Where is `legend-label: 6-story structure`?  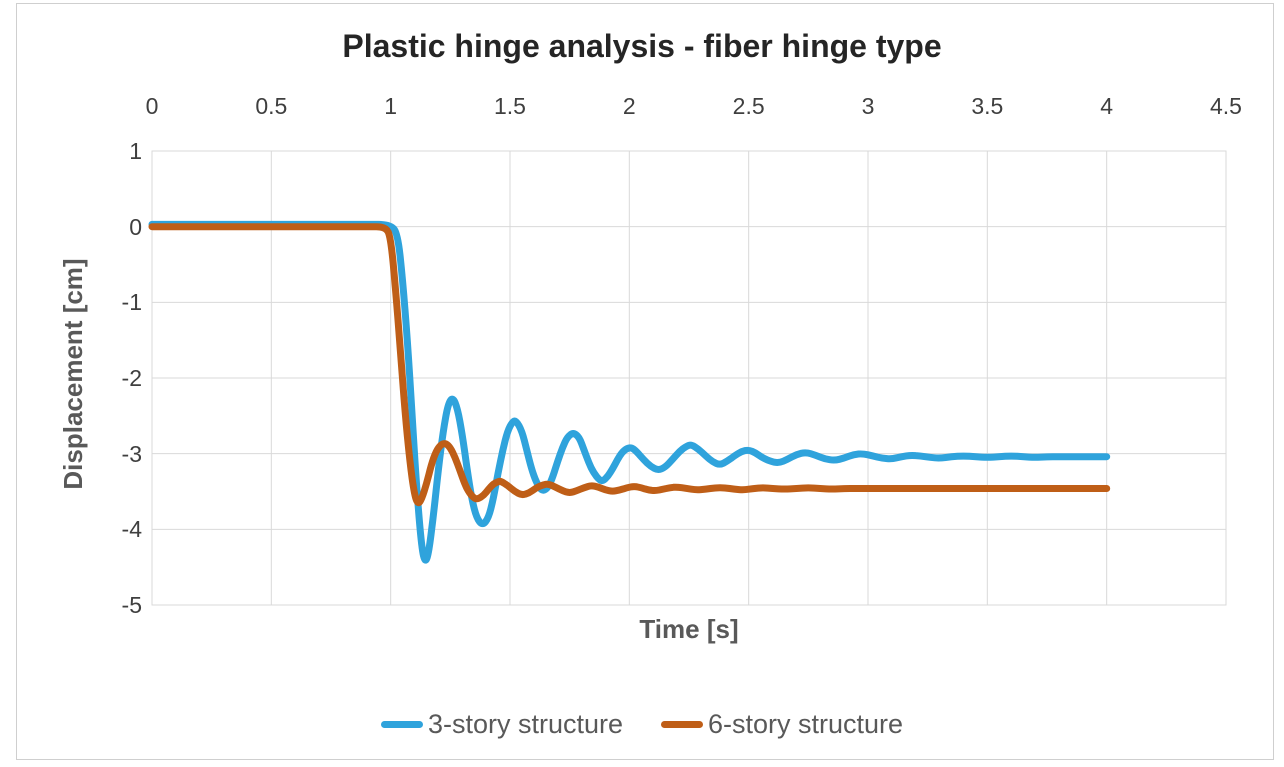
legend-label: 6-story structure is located at coordinates (806, 723).